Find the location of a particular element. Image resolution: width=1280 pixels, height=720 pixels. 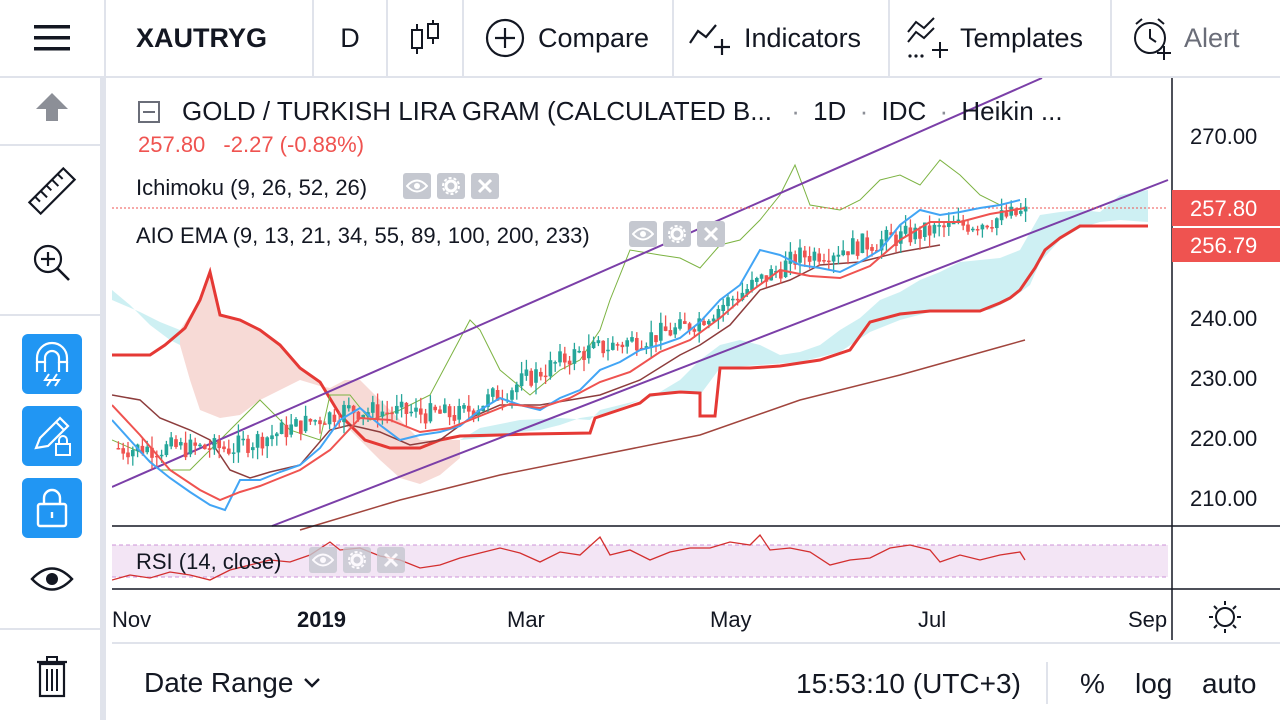

magnet-mode-button is located at coordinates (52, 364).